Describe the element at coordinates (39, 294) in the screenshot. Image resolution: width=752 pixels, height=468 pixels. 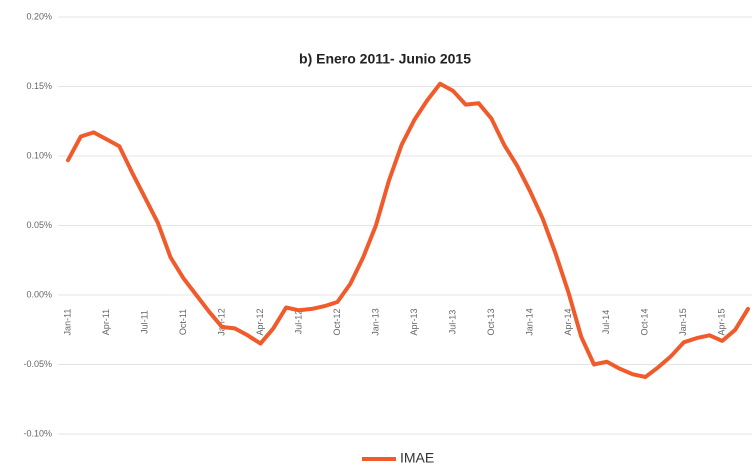
I see `y-tick-label: 0.00%` at that location.